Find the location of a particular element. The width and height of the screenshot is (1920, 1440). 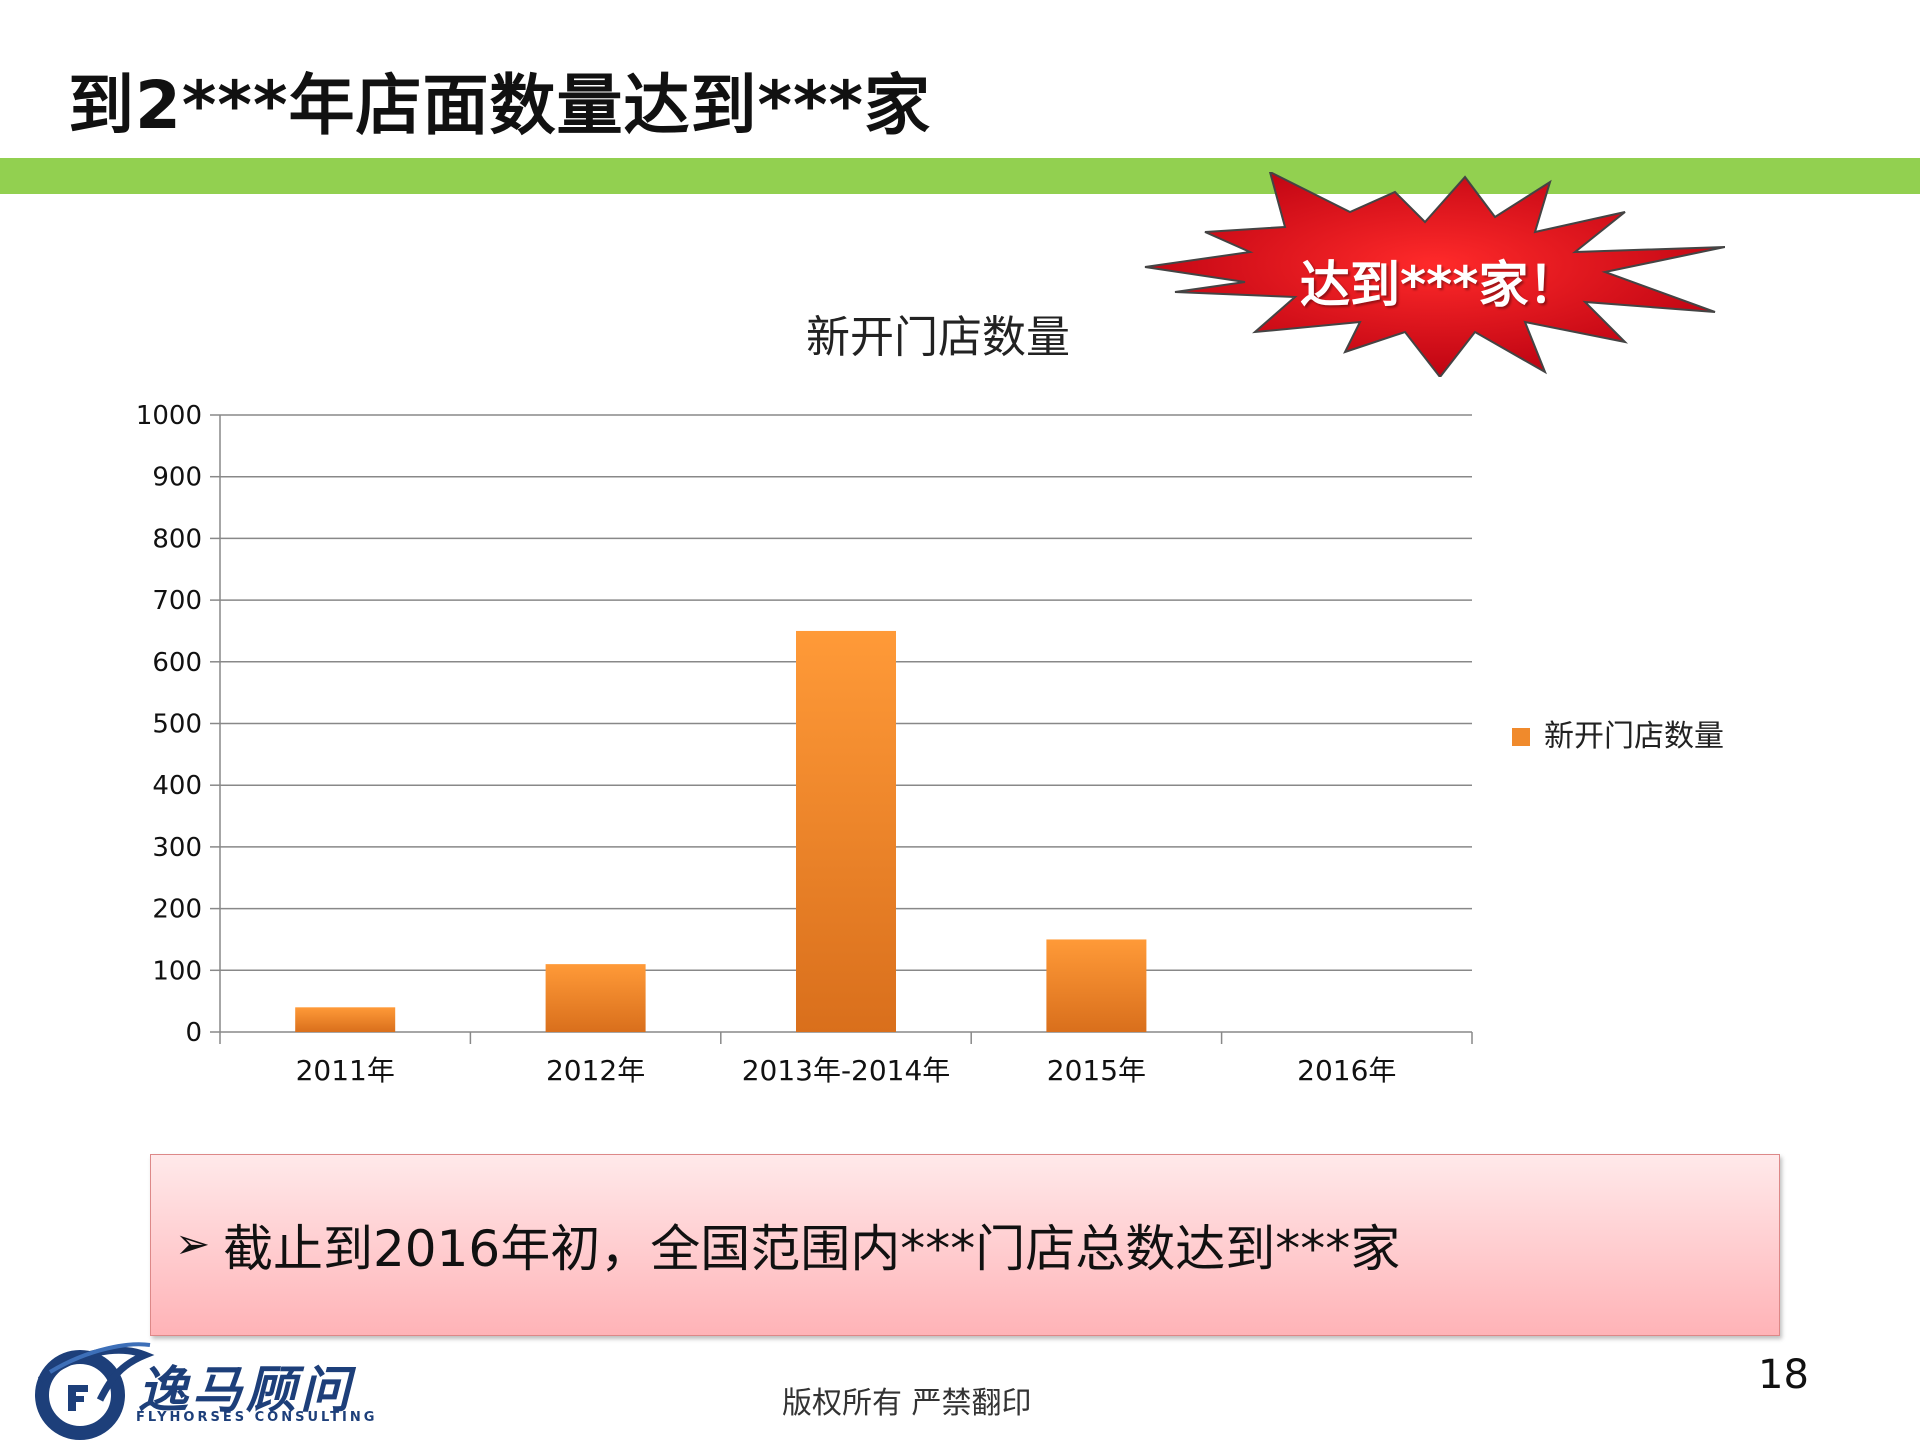

starburst-shape is located at coordinates (1434, 274).